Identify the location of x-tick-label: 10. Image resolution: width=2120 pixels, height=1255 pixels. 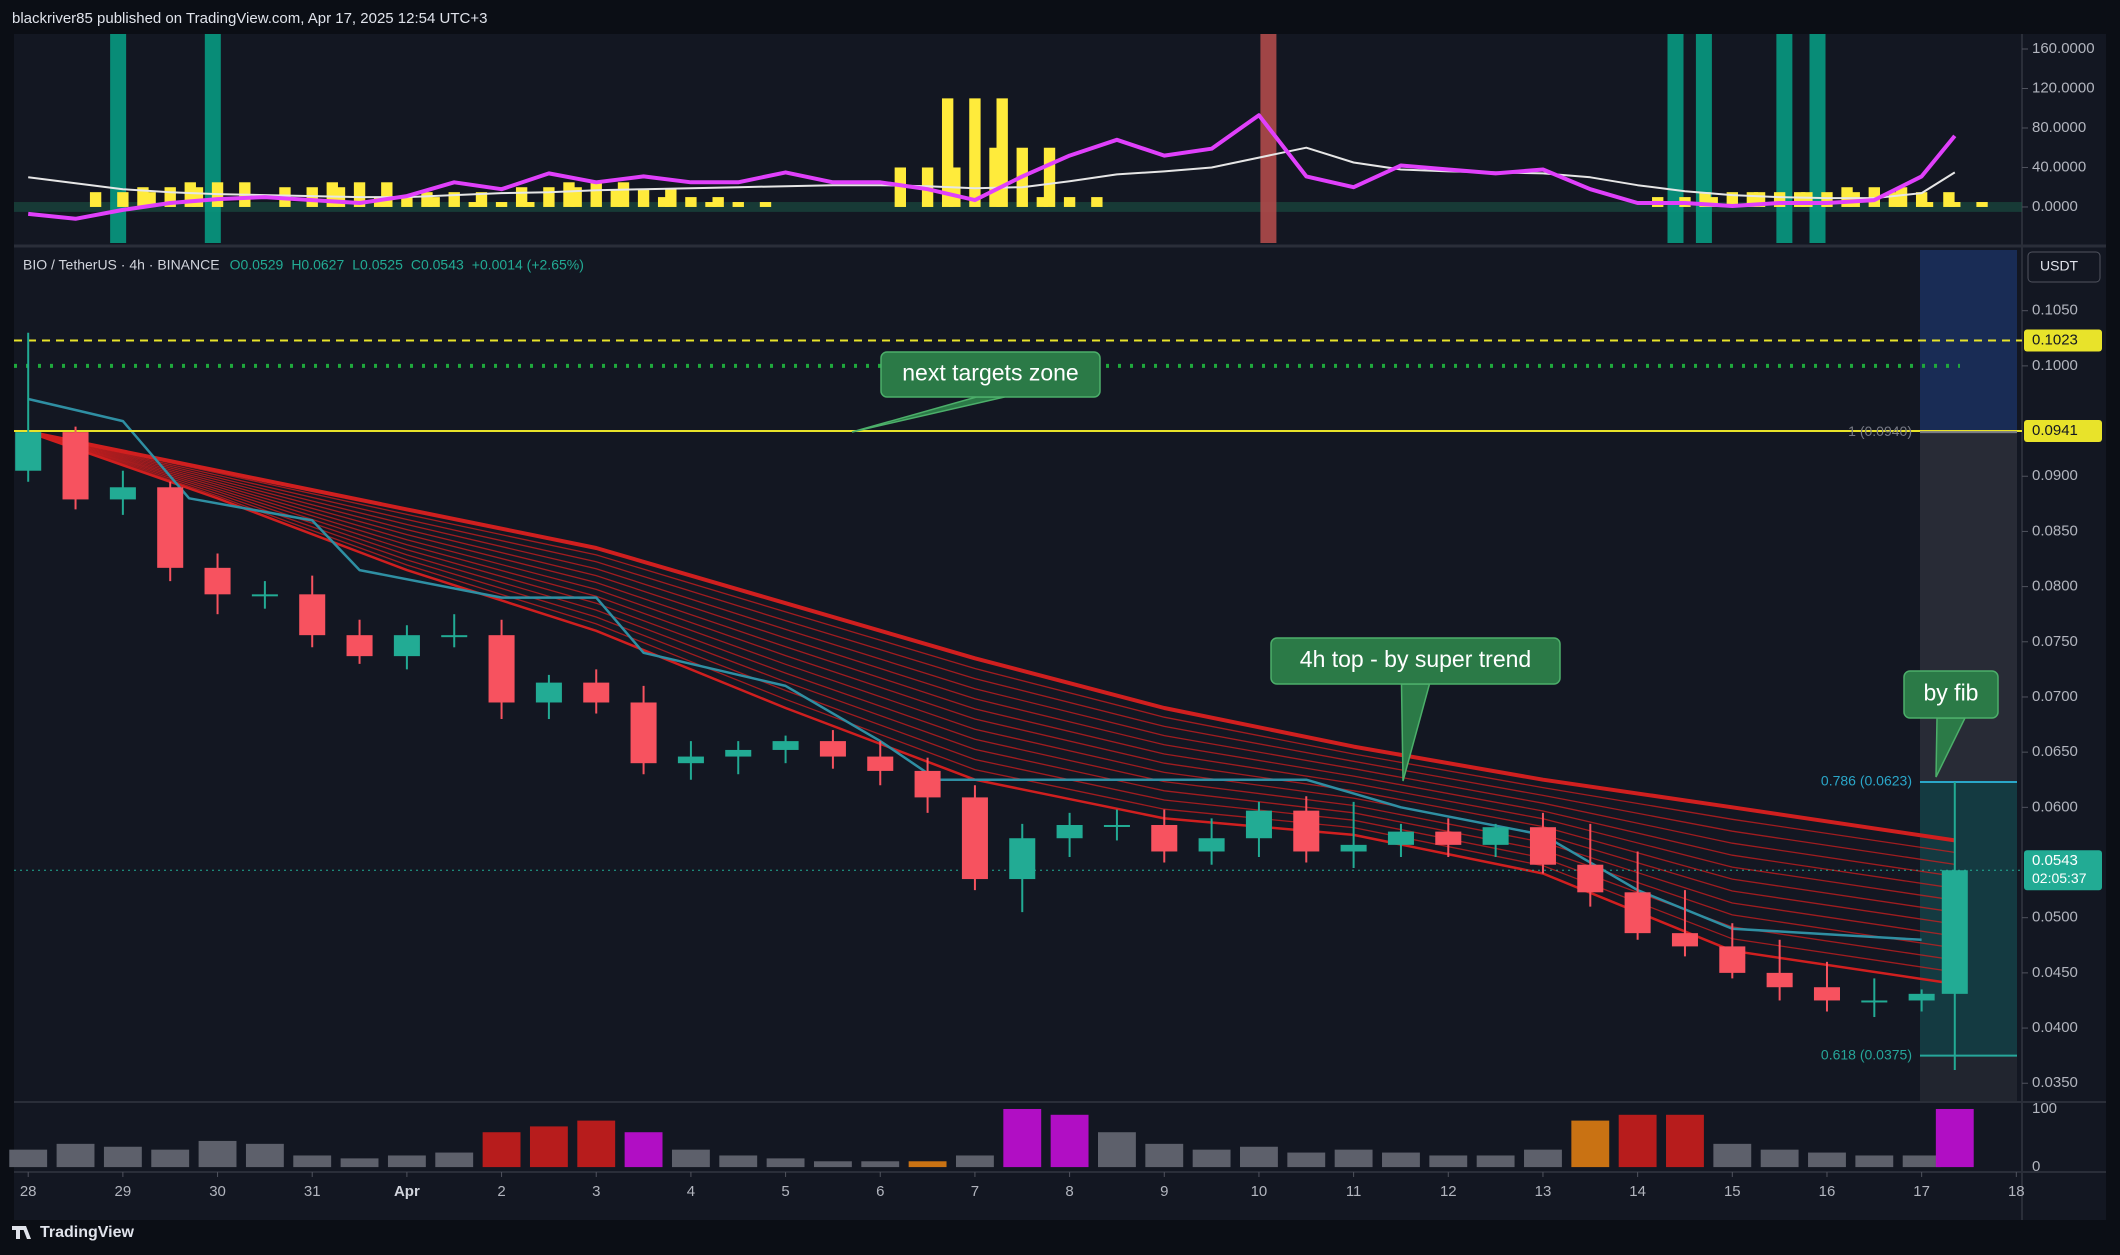
(1259, 1191).